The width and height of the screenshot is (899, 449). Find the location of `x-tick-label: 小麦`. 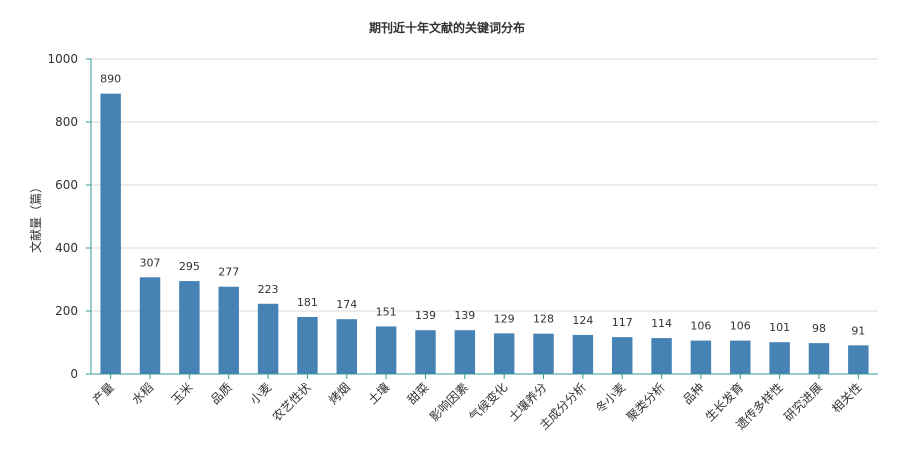

x-tick-label: 小麦 is located at coordinates (260, 393).